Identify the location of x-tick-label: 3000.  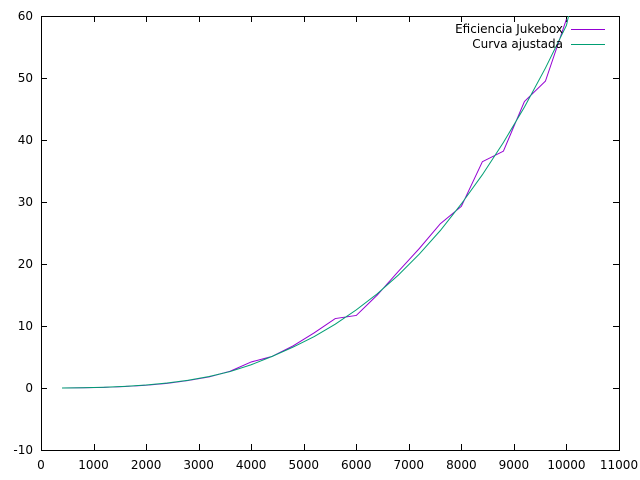
(198, 465).